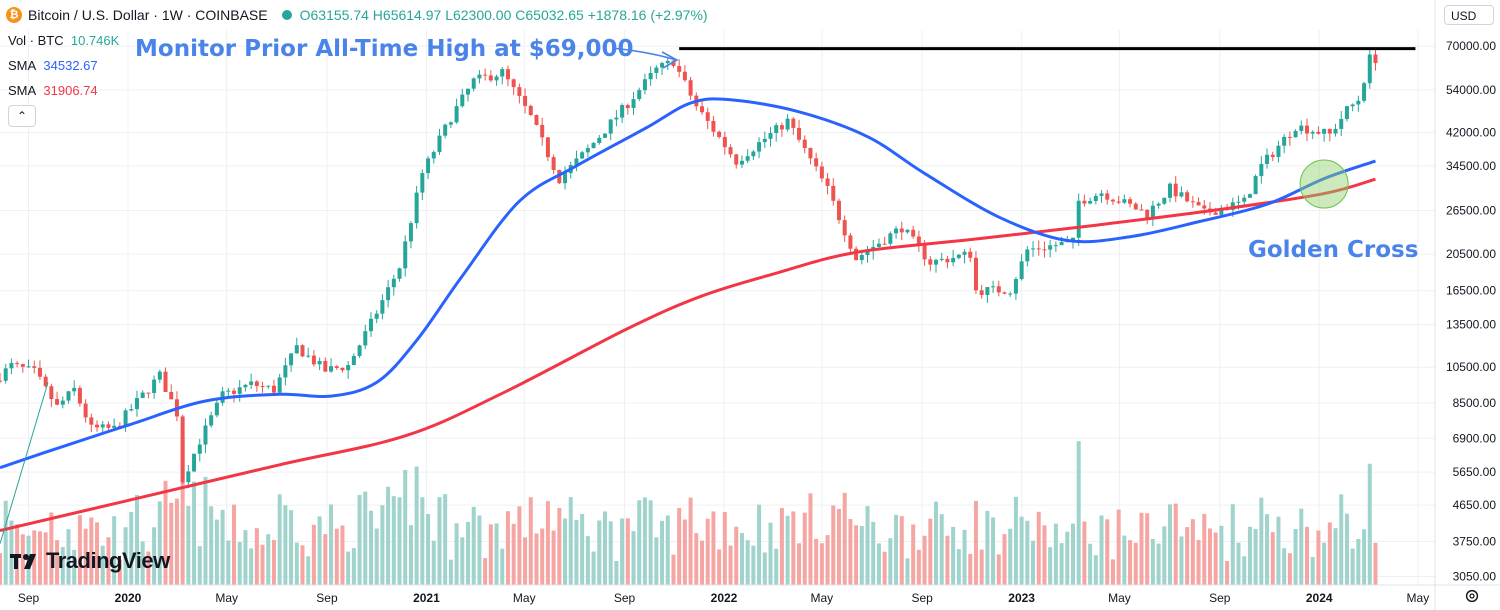 The height and width of the screenshot is (610, 1500). What do you see at coordinates (1418, 598) in the screenshot?
I see `x-tick-label: May` at bounding box center [1418, 598].